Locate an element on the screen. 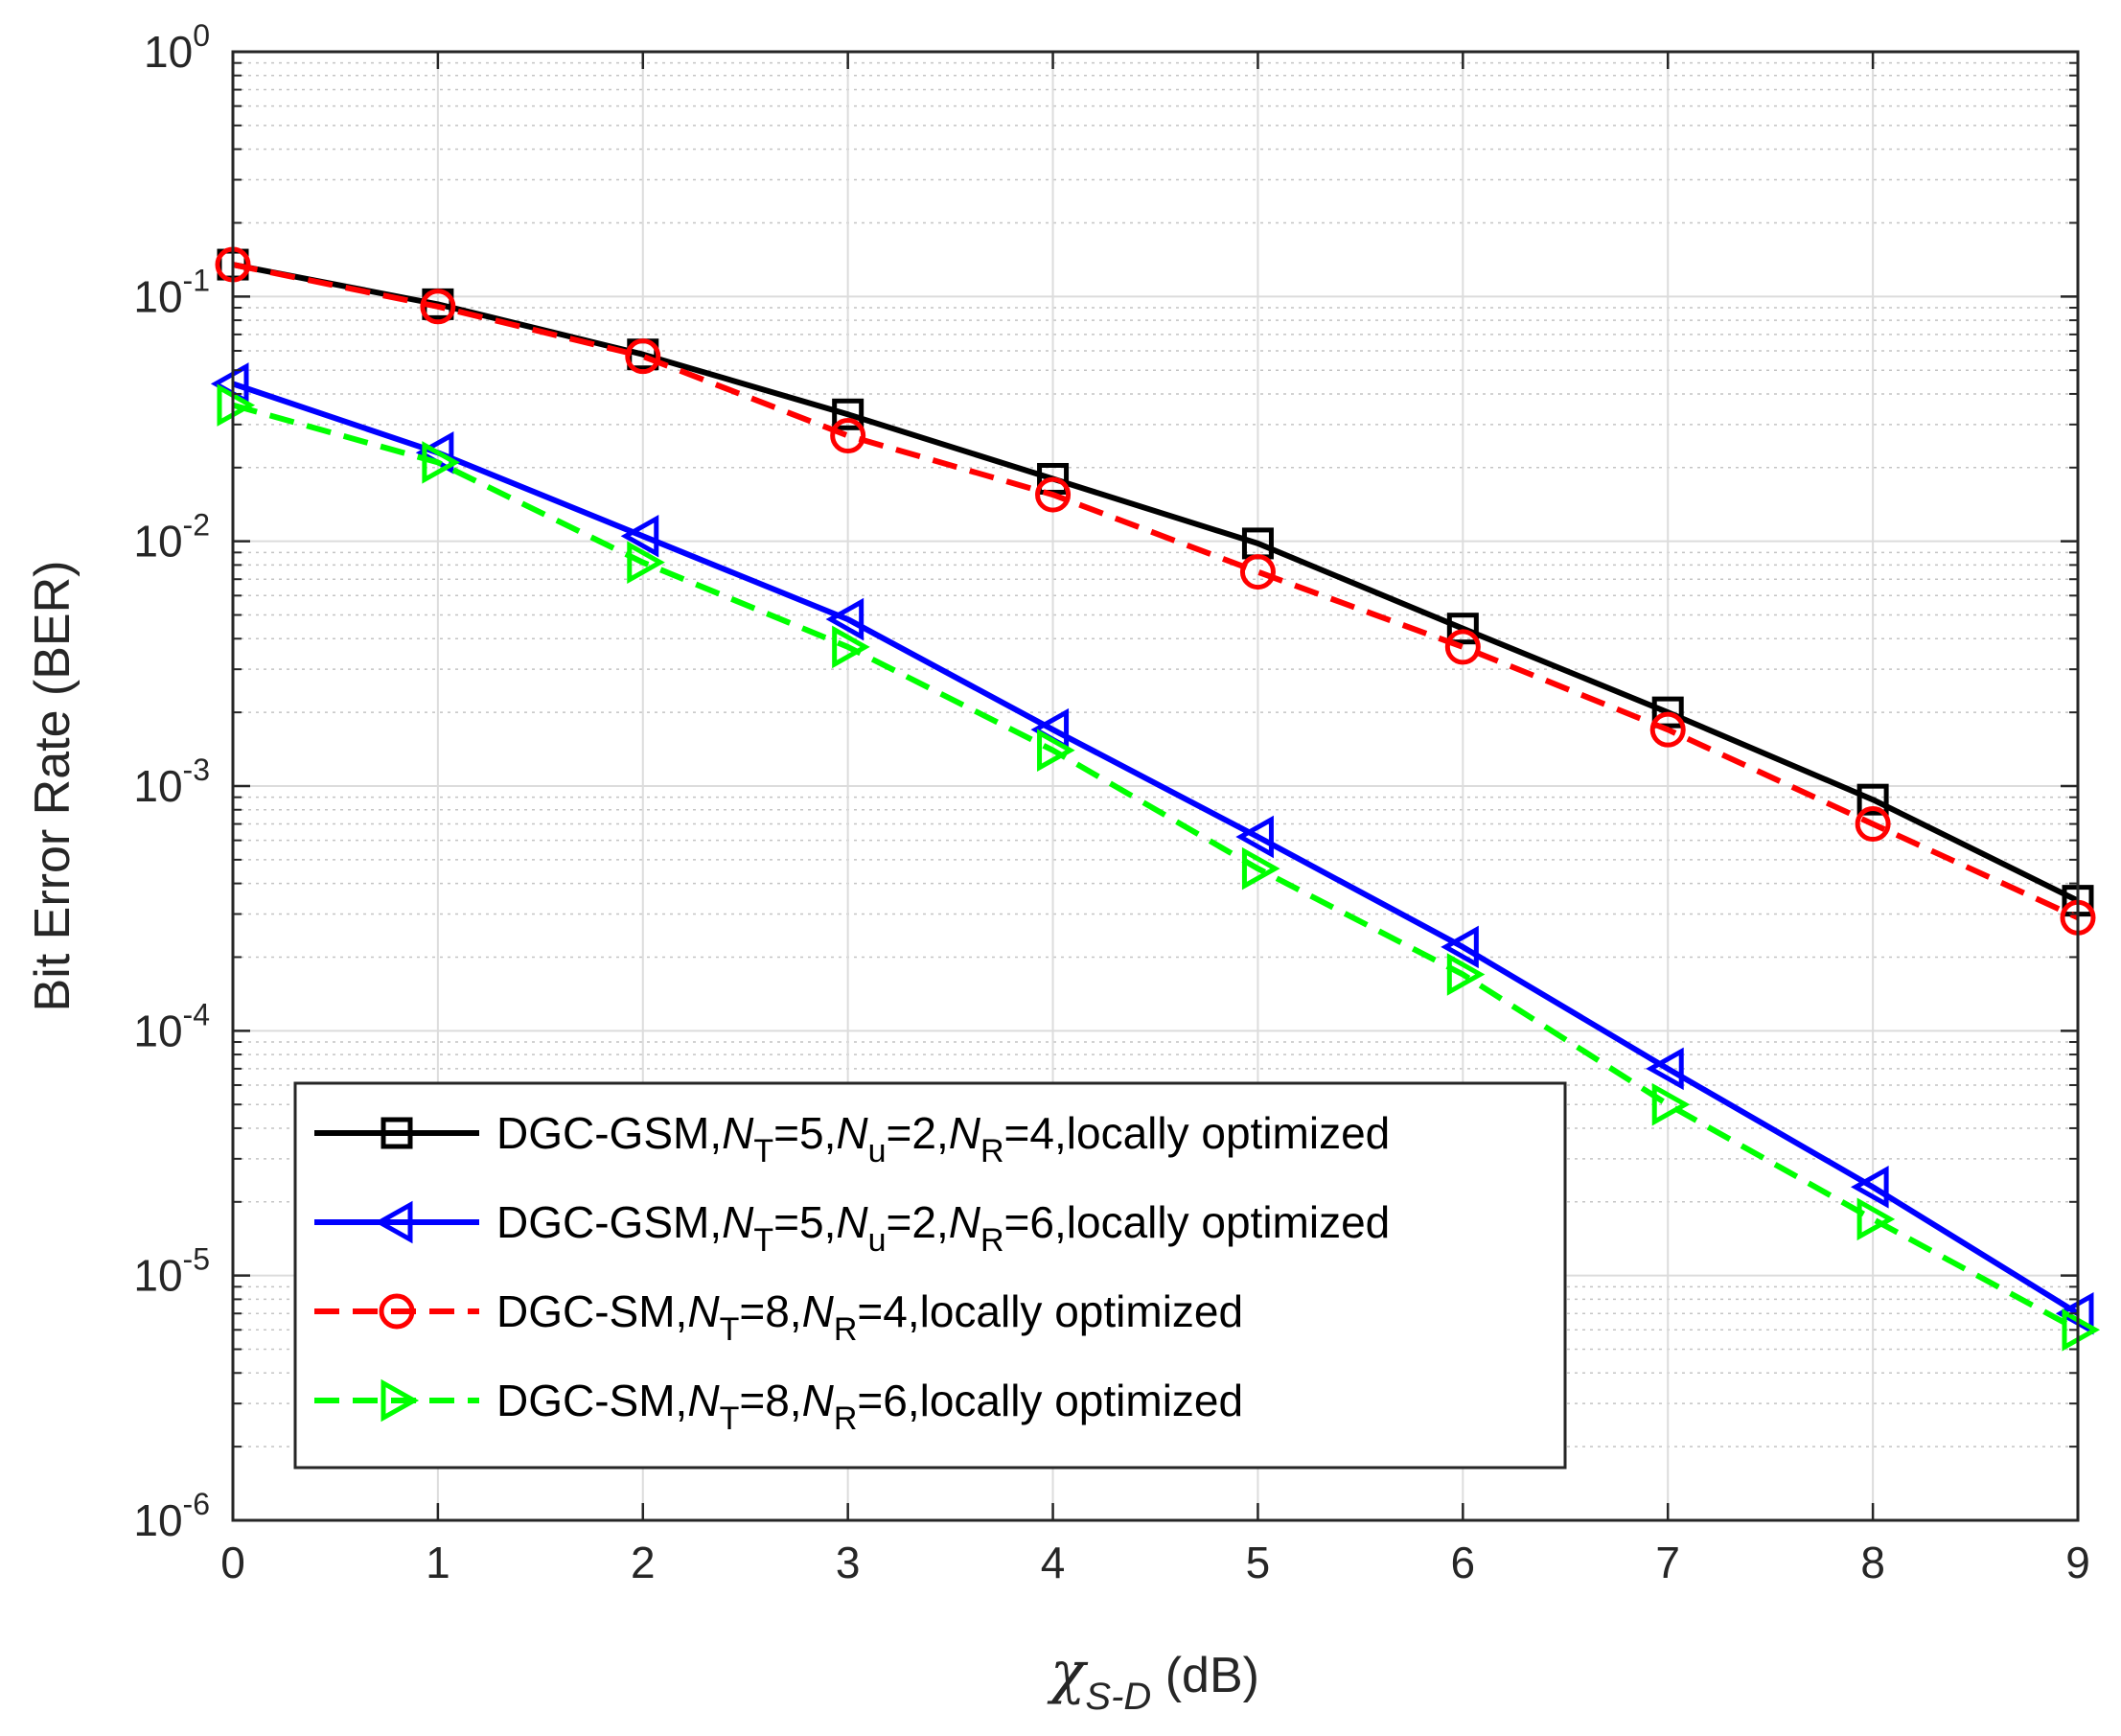  x-axis-title: χS-D (dB) is located at coordinates (1153, 1679).